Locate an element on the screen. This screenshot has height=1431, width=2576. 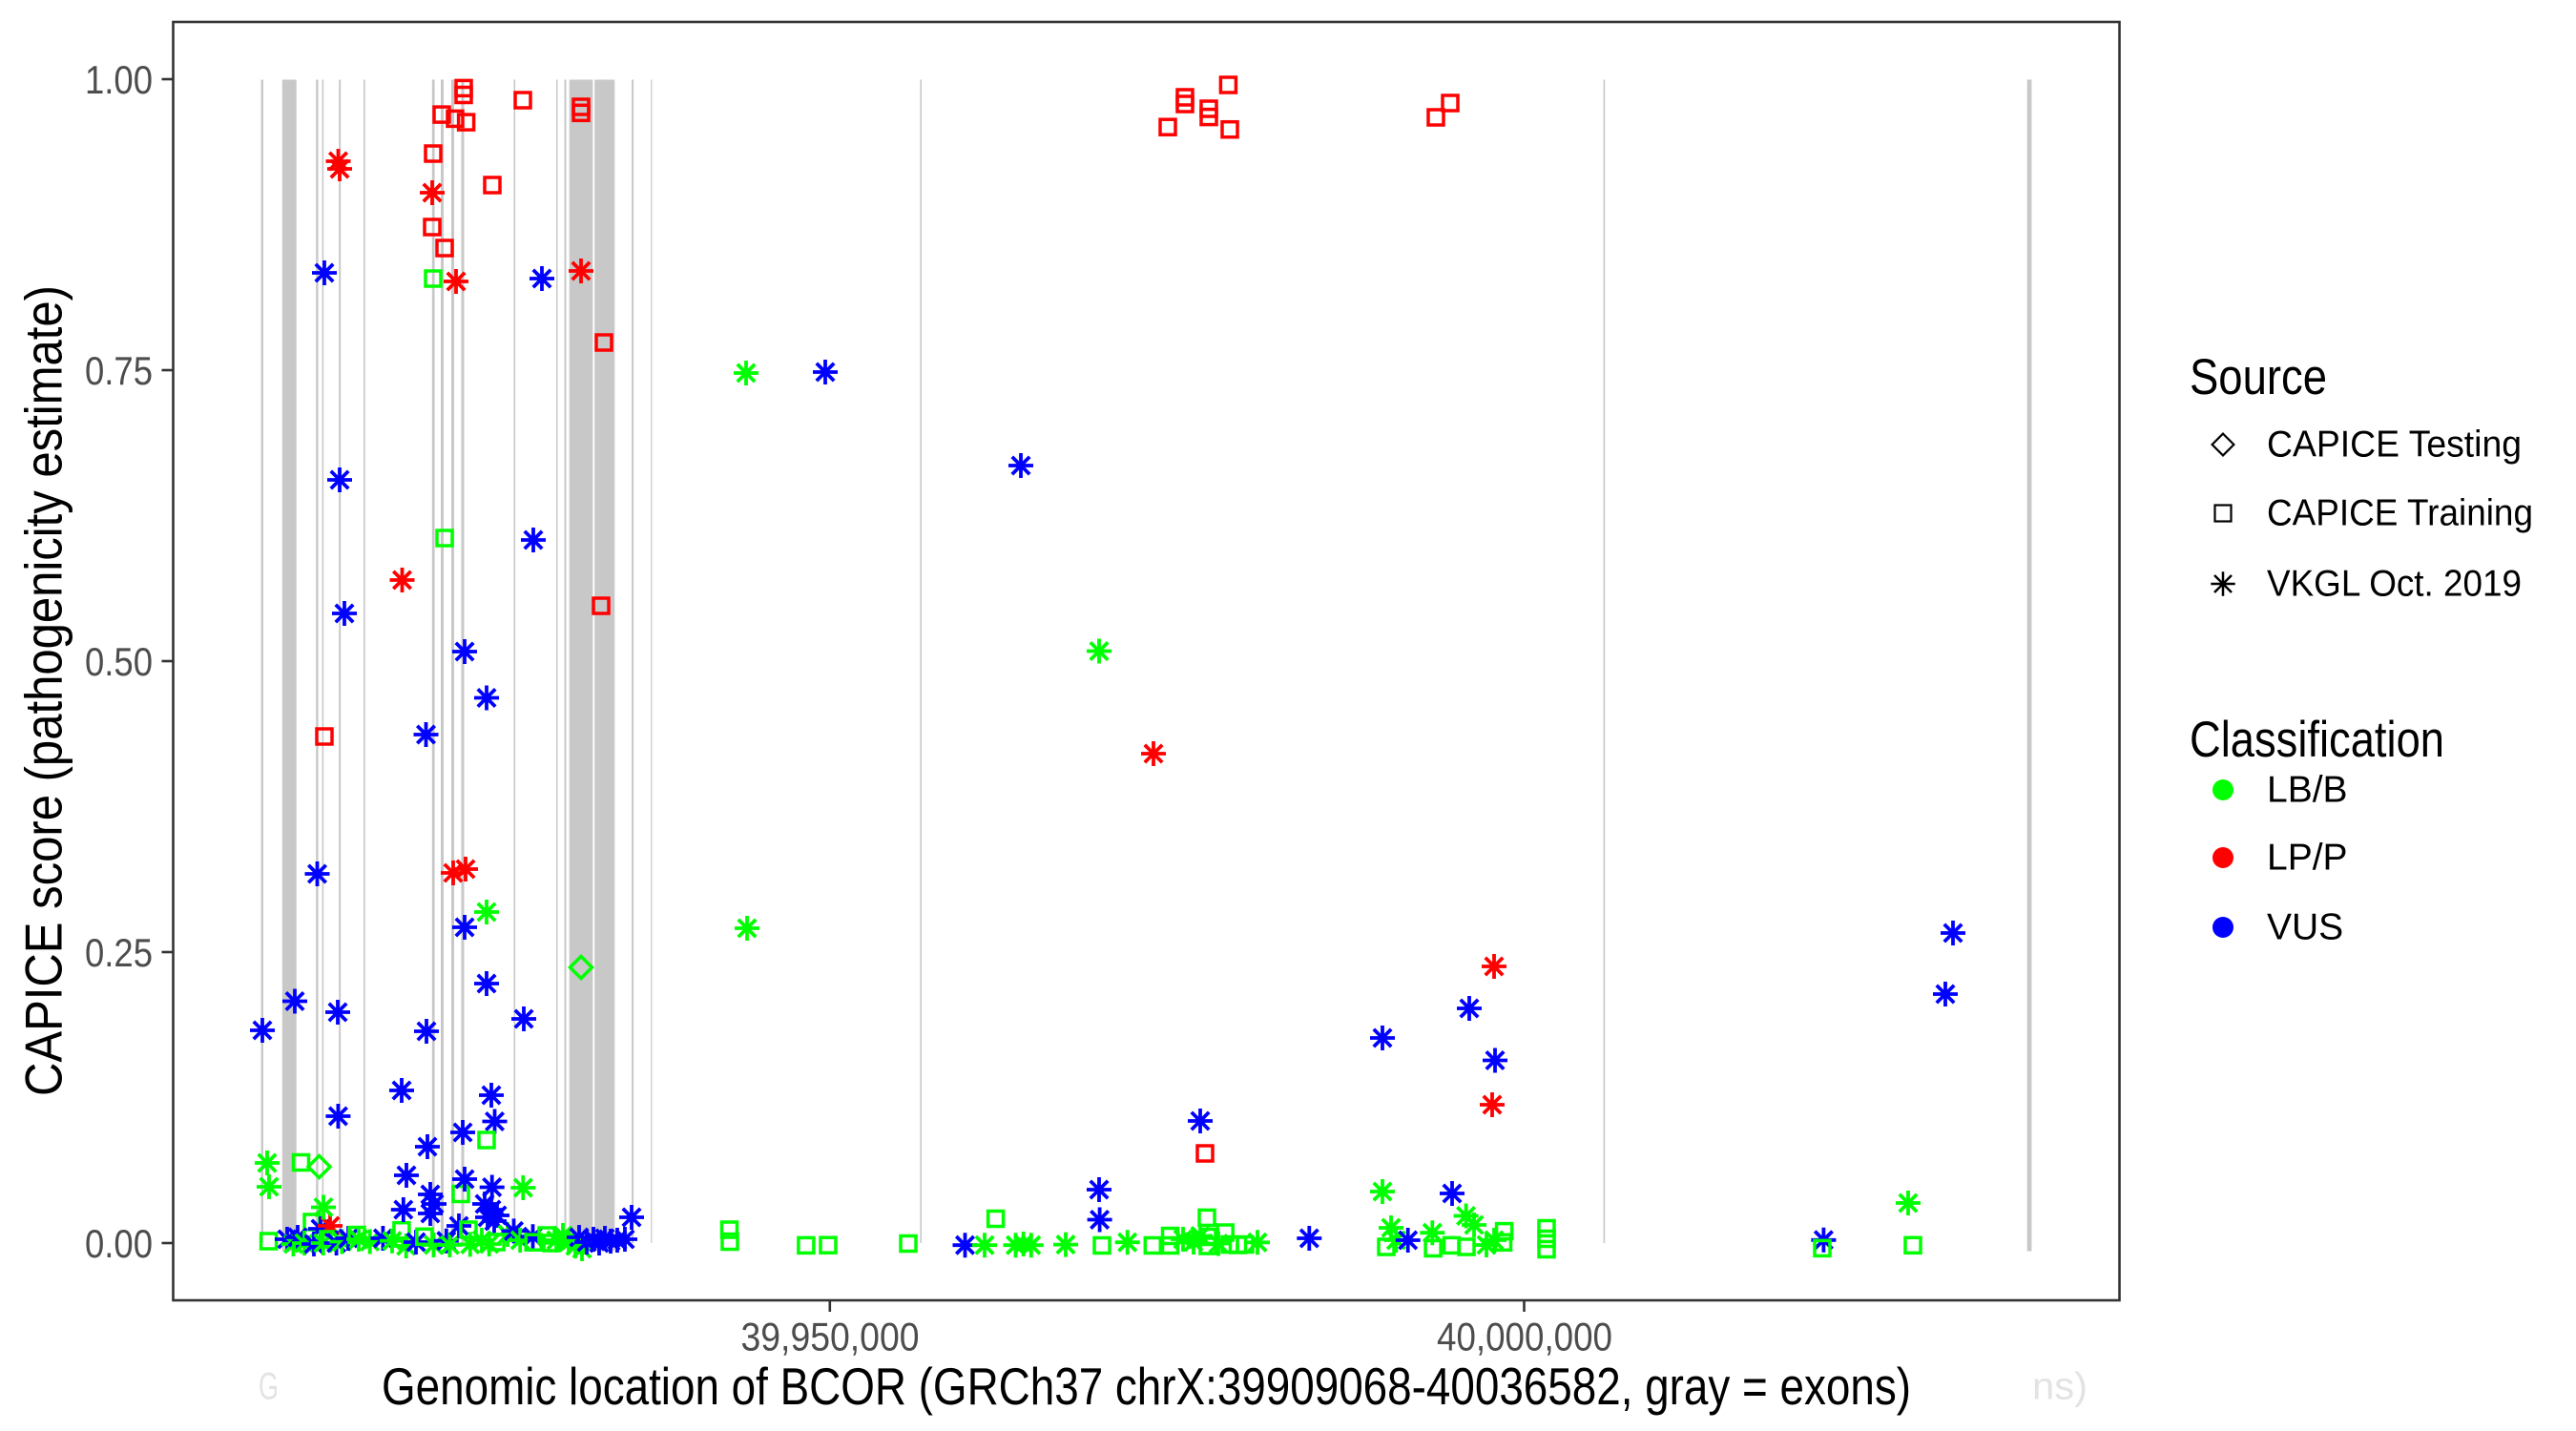
svg-text: ns) is located at coordinates (2060, 1387).